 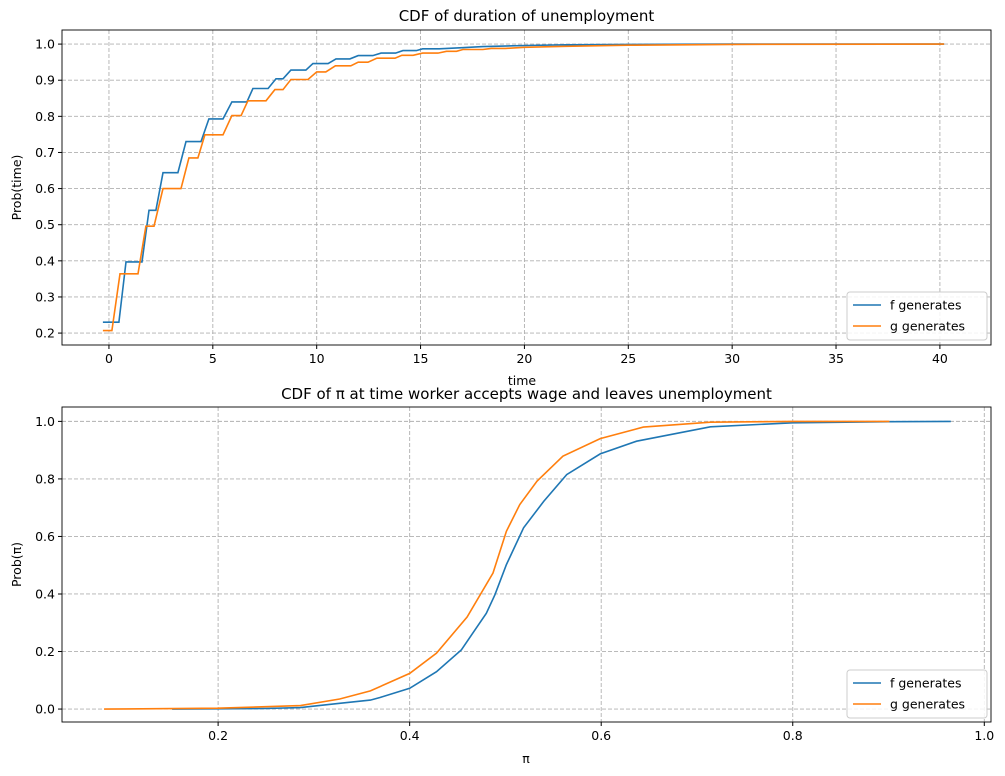 I want to click on chart-title: CDF of duration of unemployment, so click(x=527, y=16).